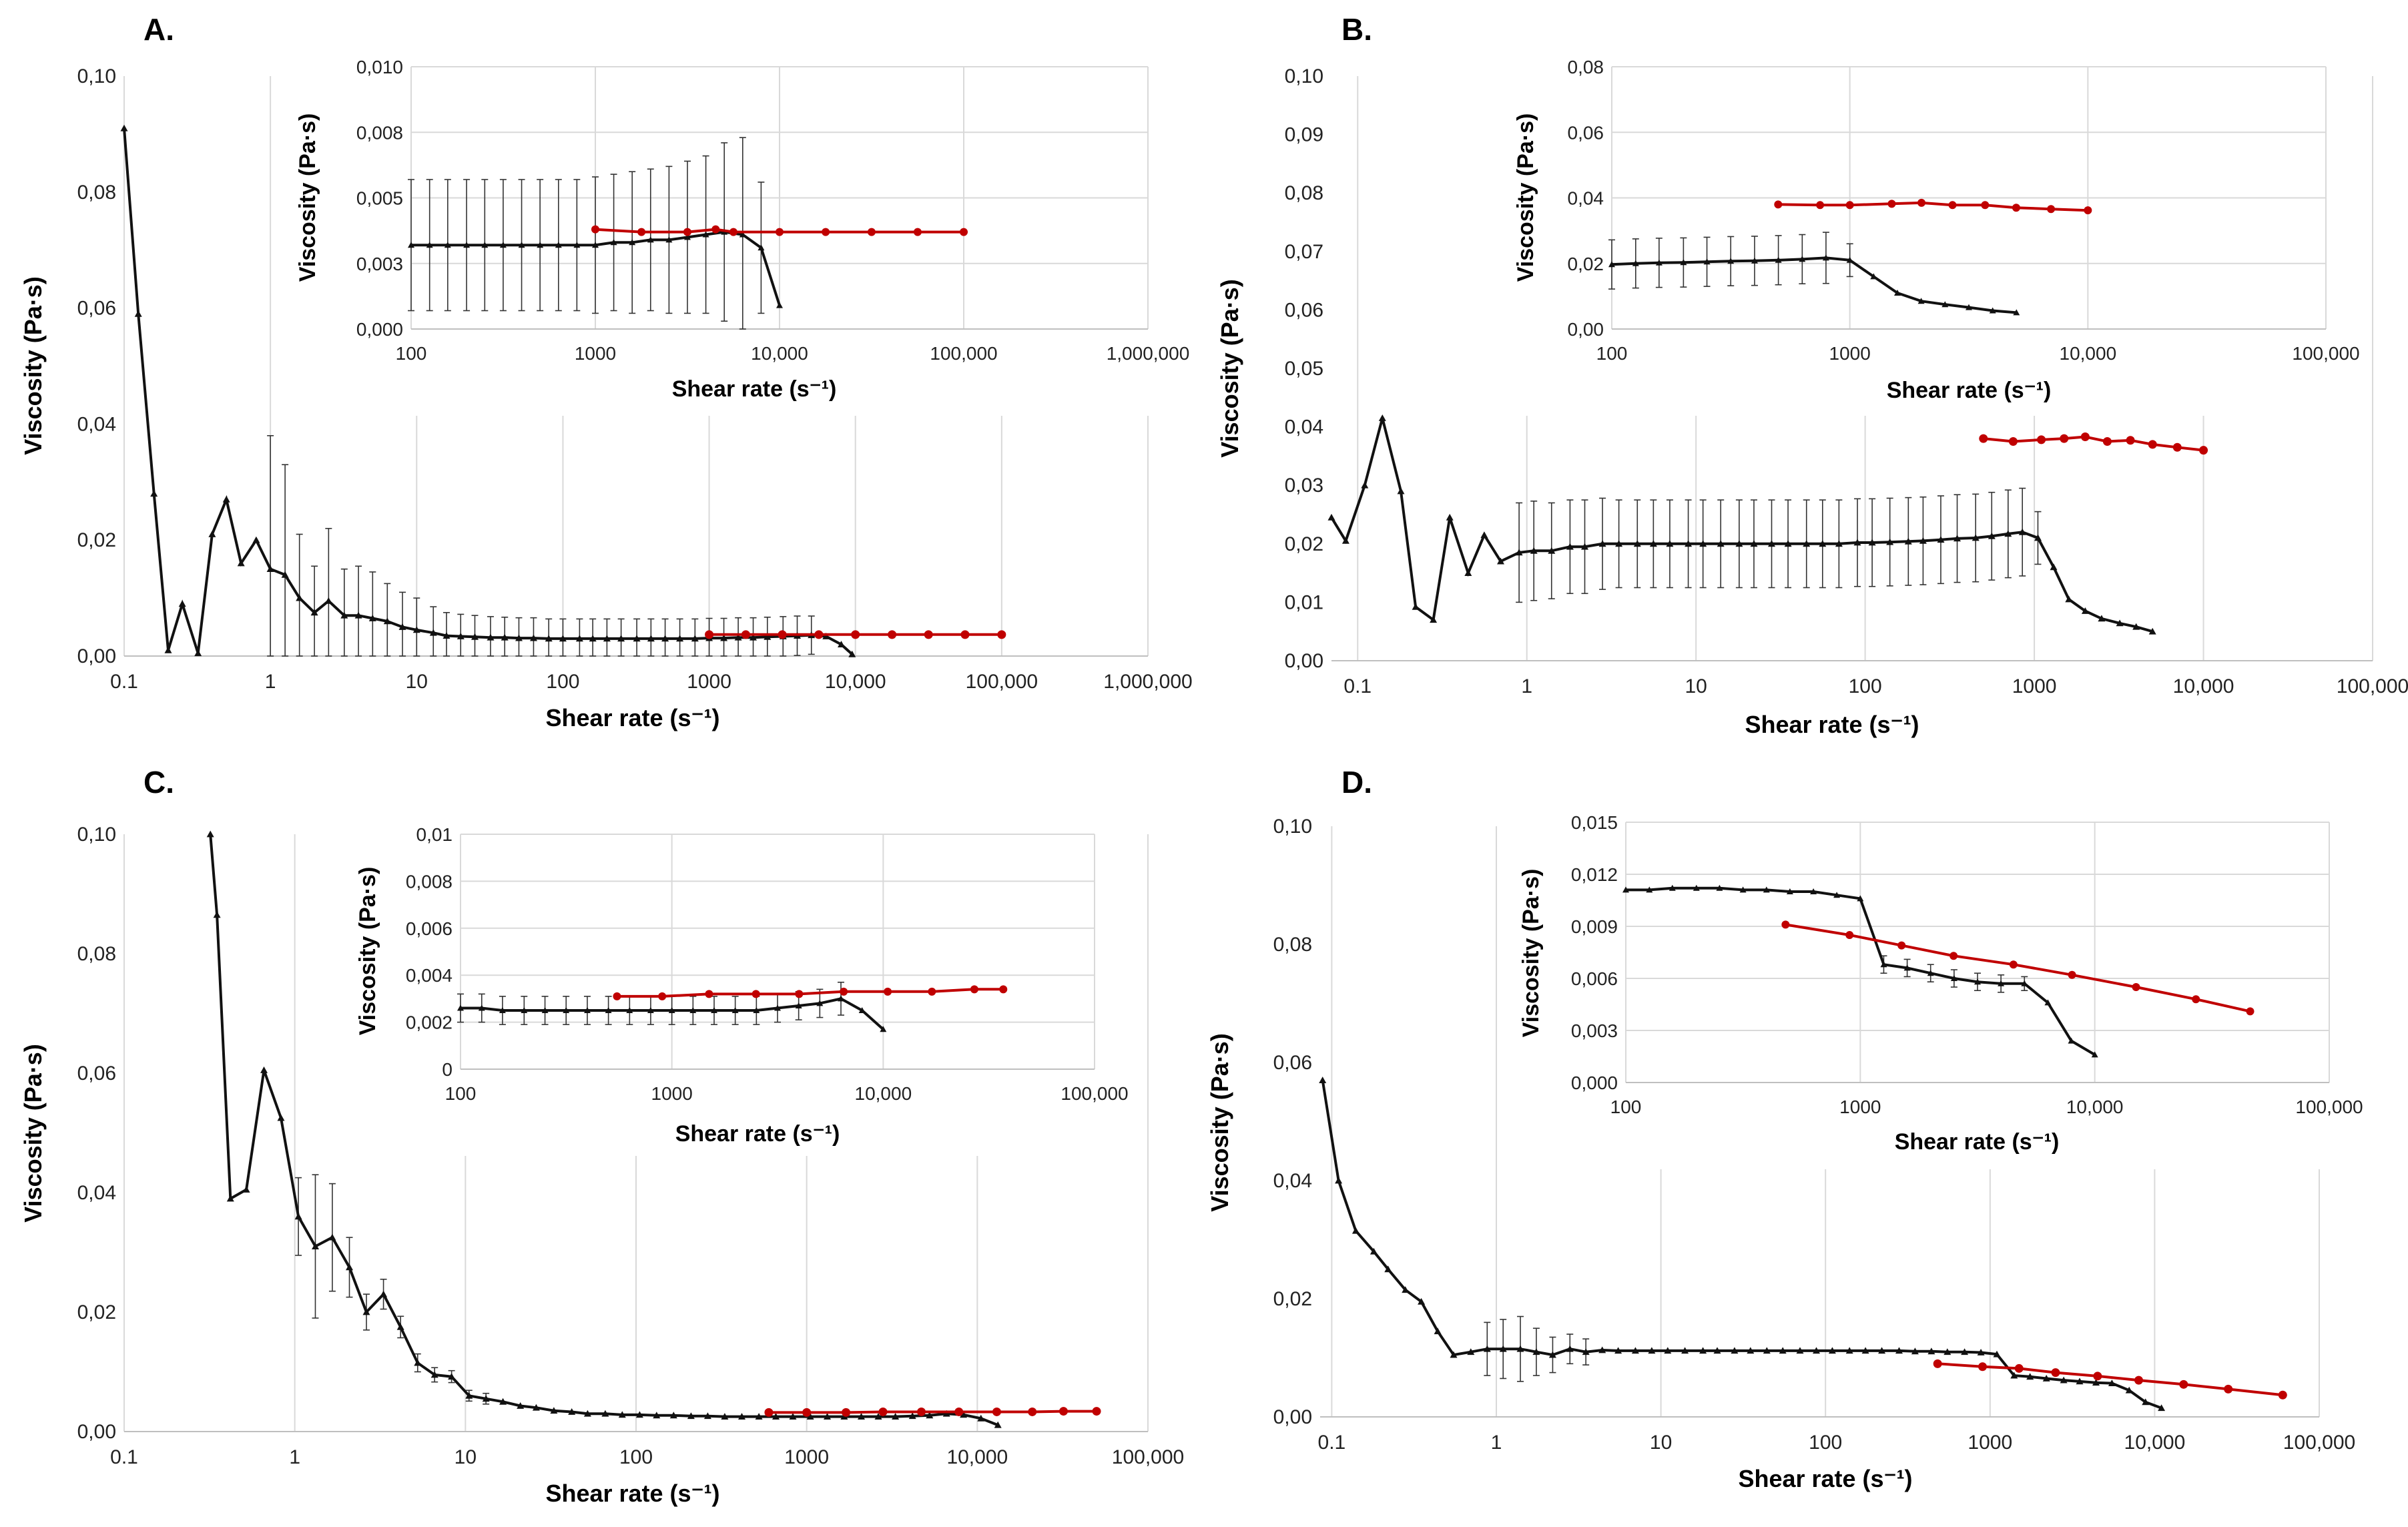  What do you see at coordinates (1356, 782) in the screenshot?
I see `panel-d-label: D.` at bounding box center [1356, 782].